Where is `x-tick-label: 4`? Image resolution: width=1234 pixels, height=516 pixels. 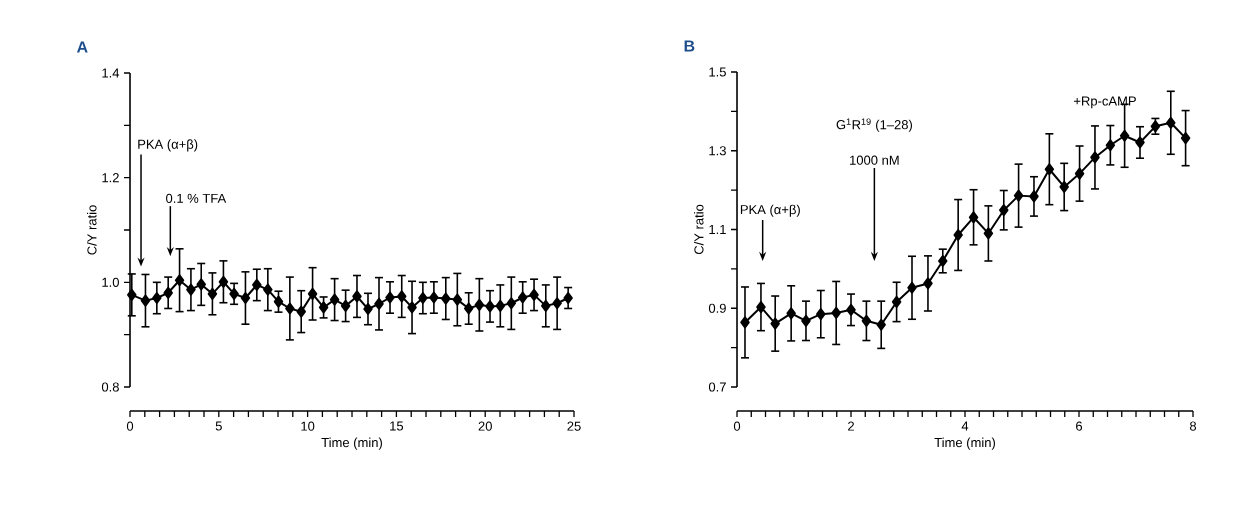 x-tick-label: 4 is located at coordinates (965, 426).